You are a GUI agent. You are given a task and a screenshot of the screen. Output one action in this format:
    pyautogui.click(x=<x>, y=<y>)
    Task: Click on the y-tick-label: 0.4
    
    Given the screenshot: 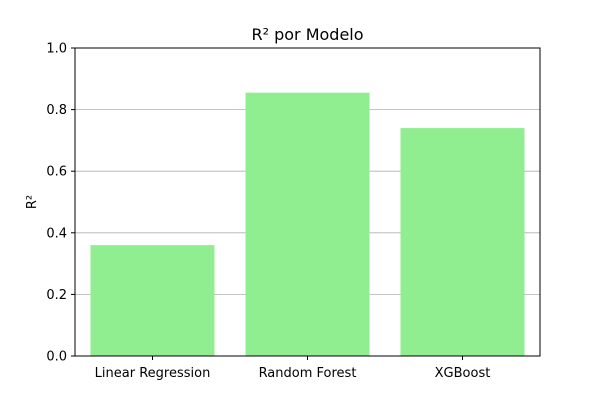 What is the action you would take?
    pyautogui.click(x=56, y=233)
    